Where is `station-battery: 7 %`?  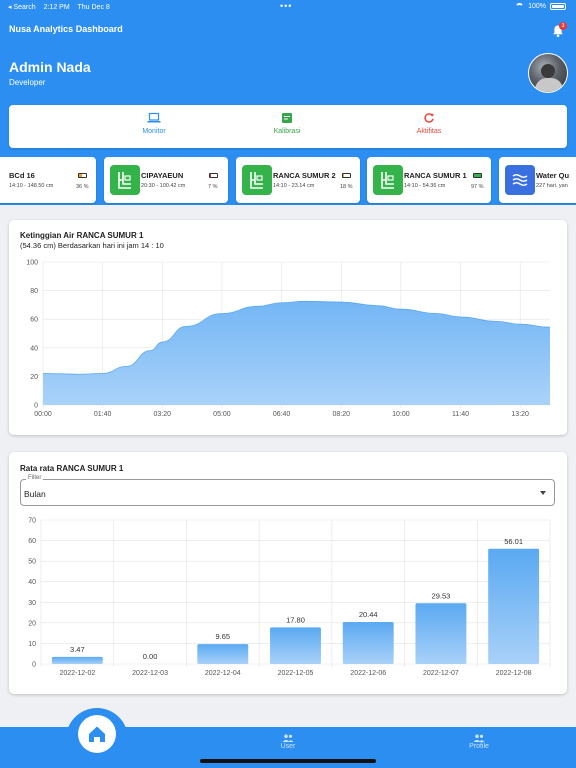
station-battery: 7 % is located at coordinates (213, 187).